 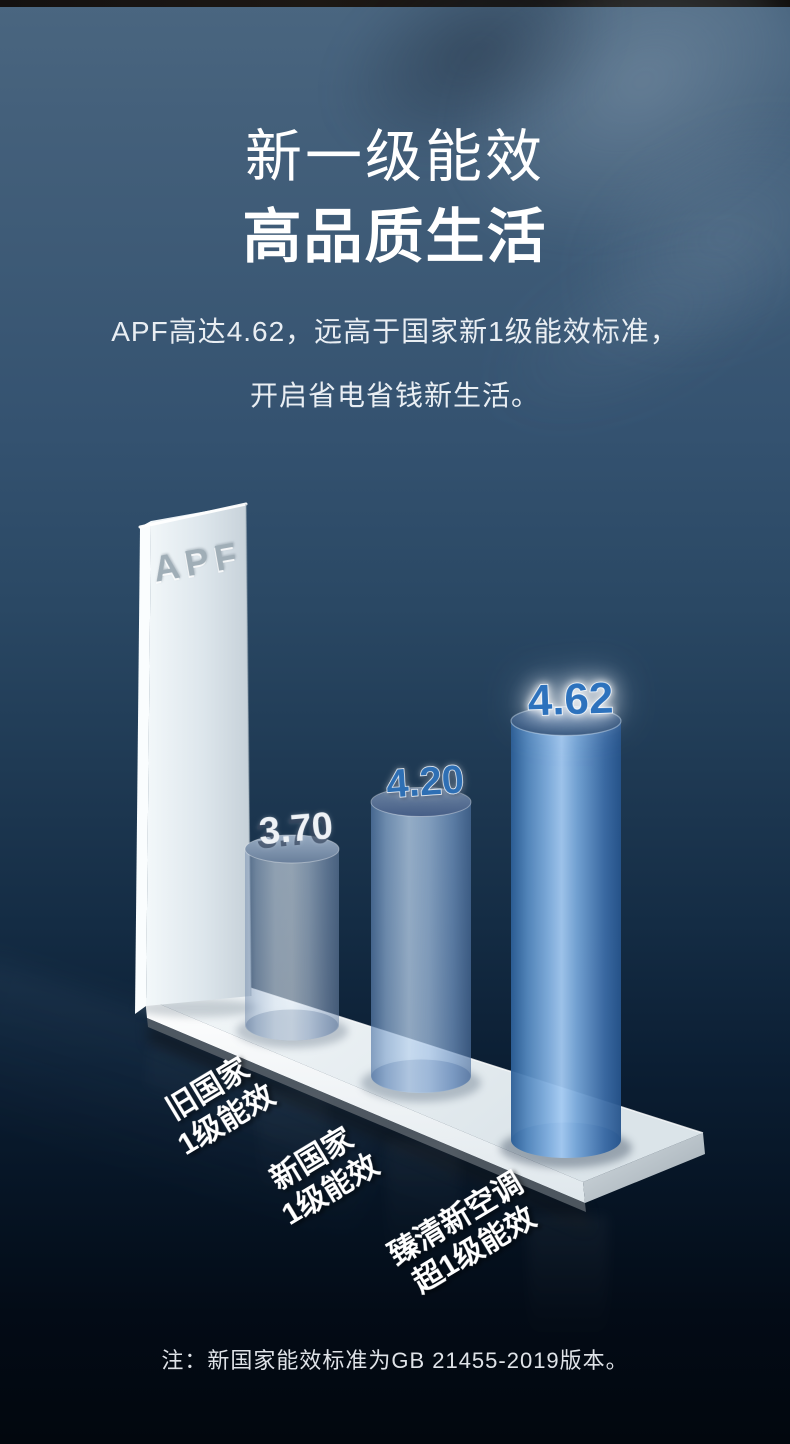 I want to click on page-subtitle: 高品质生活, so click(x=395, y=236).